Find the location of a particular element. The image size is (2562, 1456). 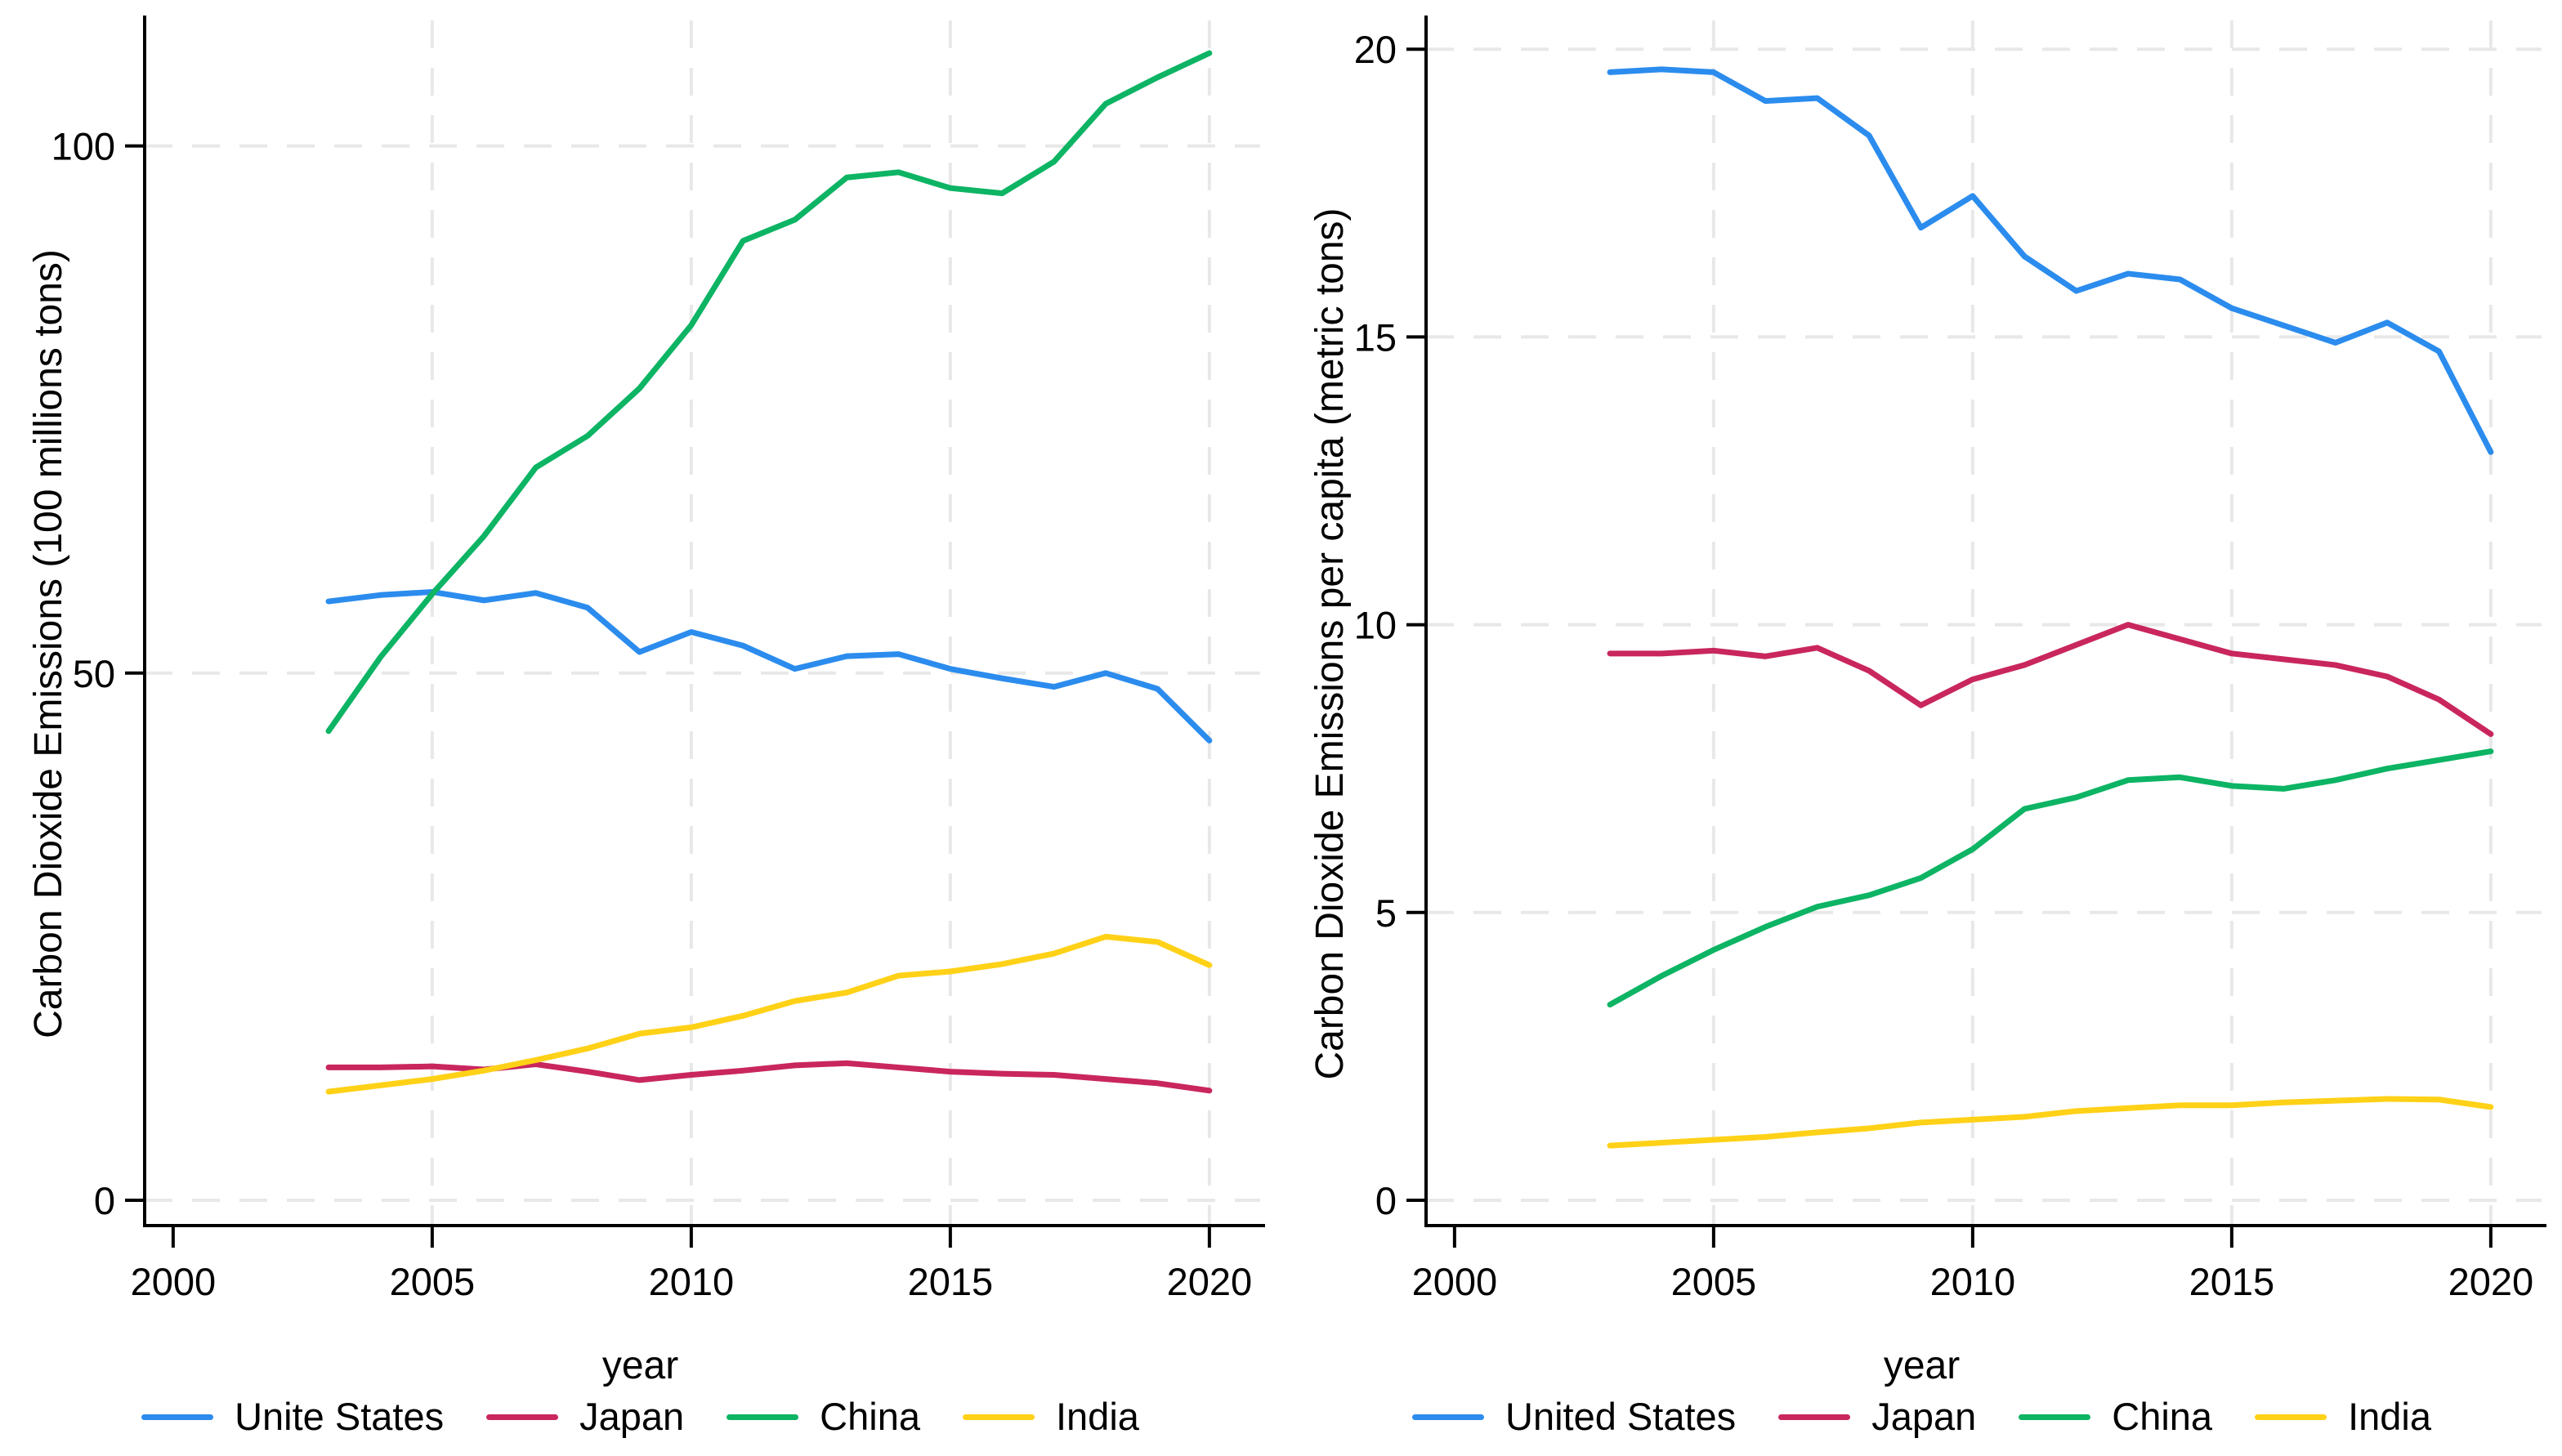

legend: Unite States Japan China India is located at coordinates (640, 1417).